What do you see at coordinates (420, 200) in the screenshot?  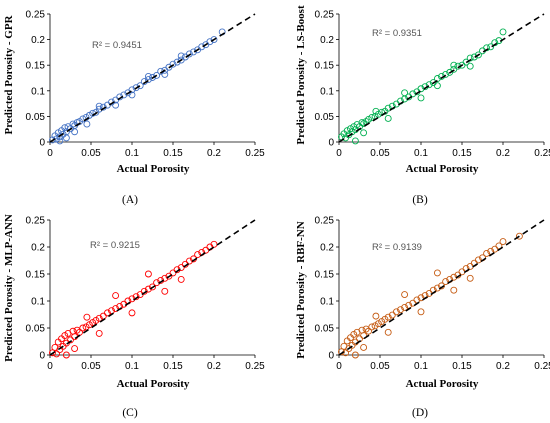 I see `panel-label-lsboost: (B)` at bounding box center [420, 200].